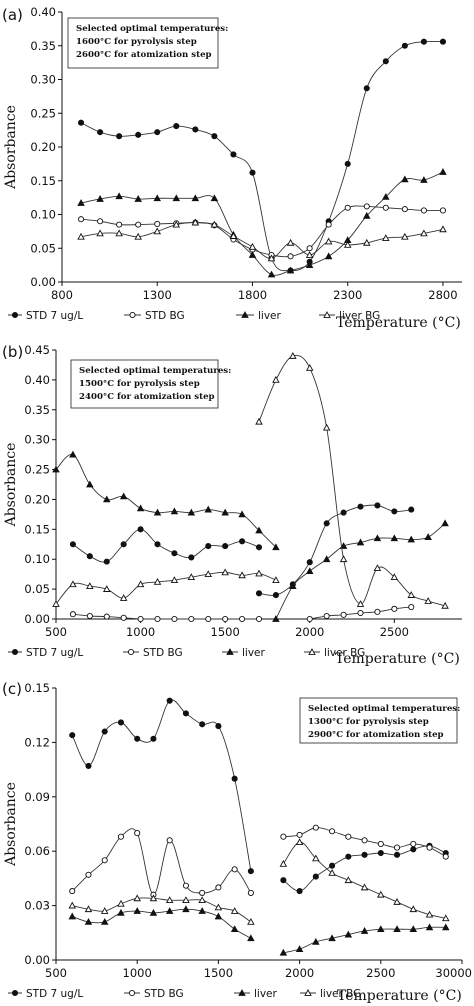  What do you see at coordinates (136, 42) in the screenshot?
I see `annotation-line: 1600°C for pyrolysis step` at bounding box center [136, 42].